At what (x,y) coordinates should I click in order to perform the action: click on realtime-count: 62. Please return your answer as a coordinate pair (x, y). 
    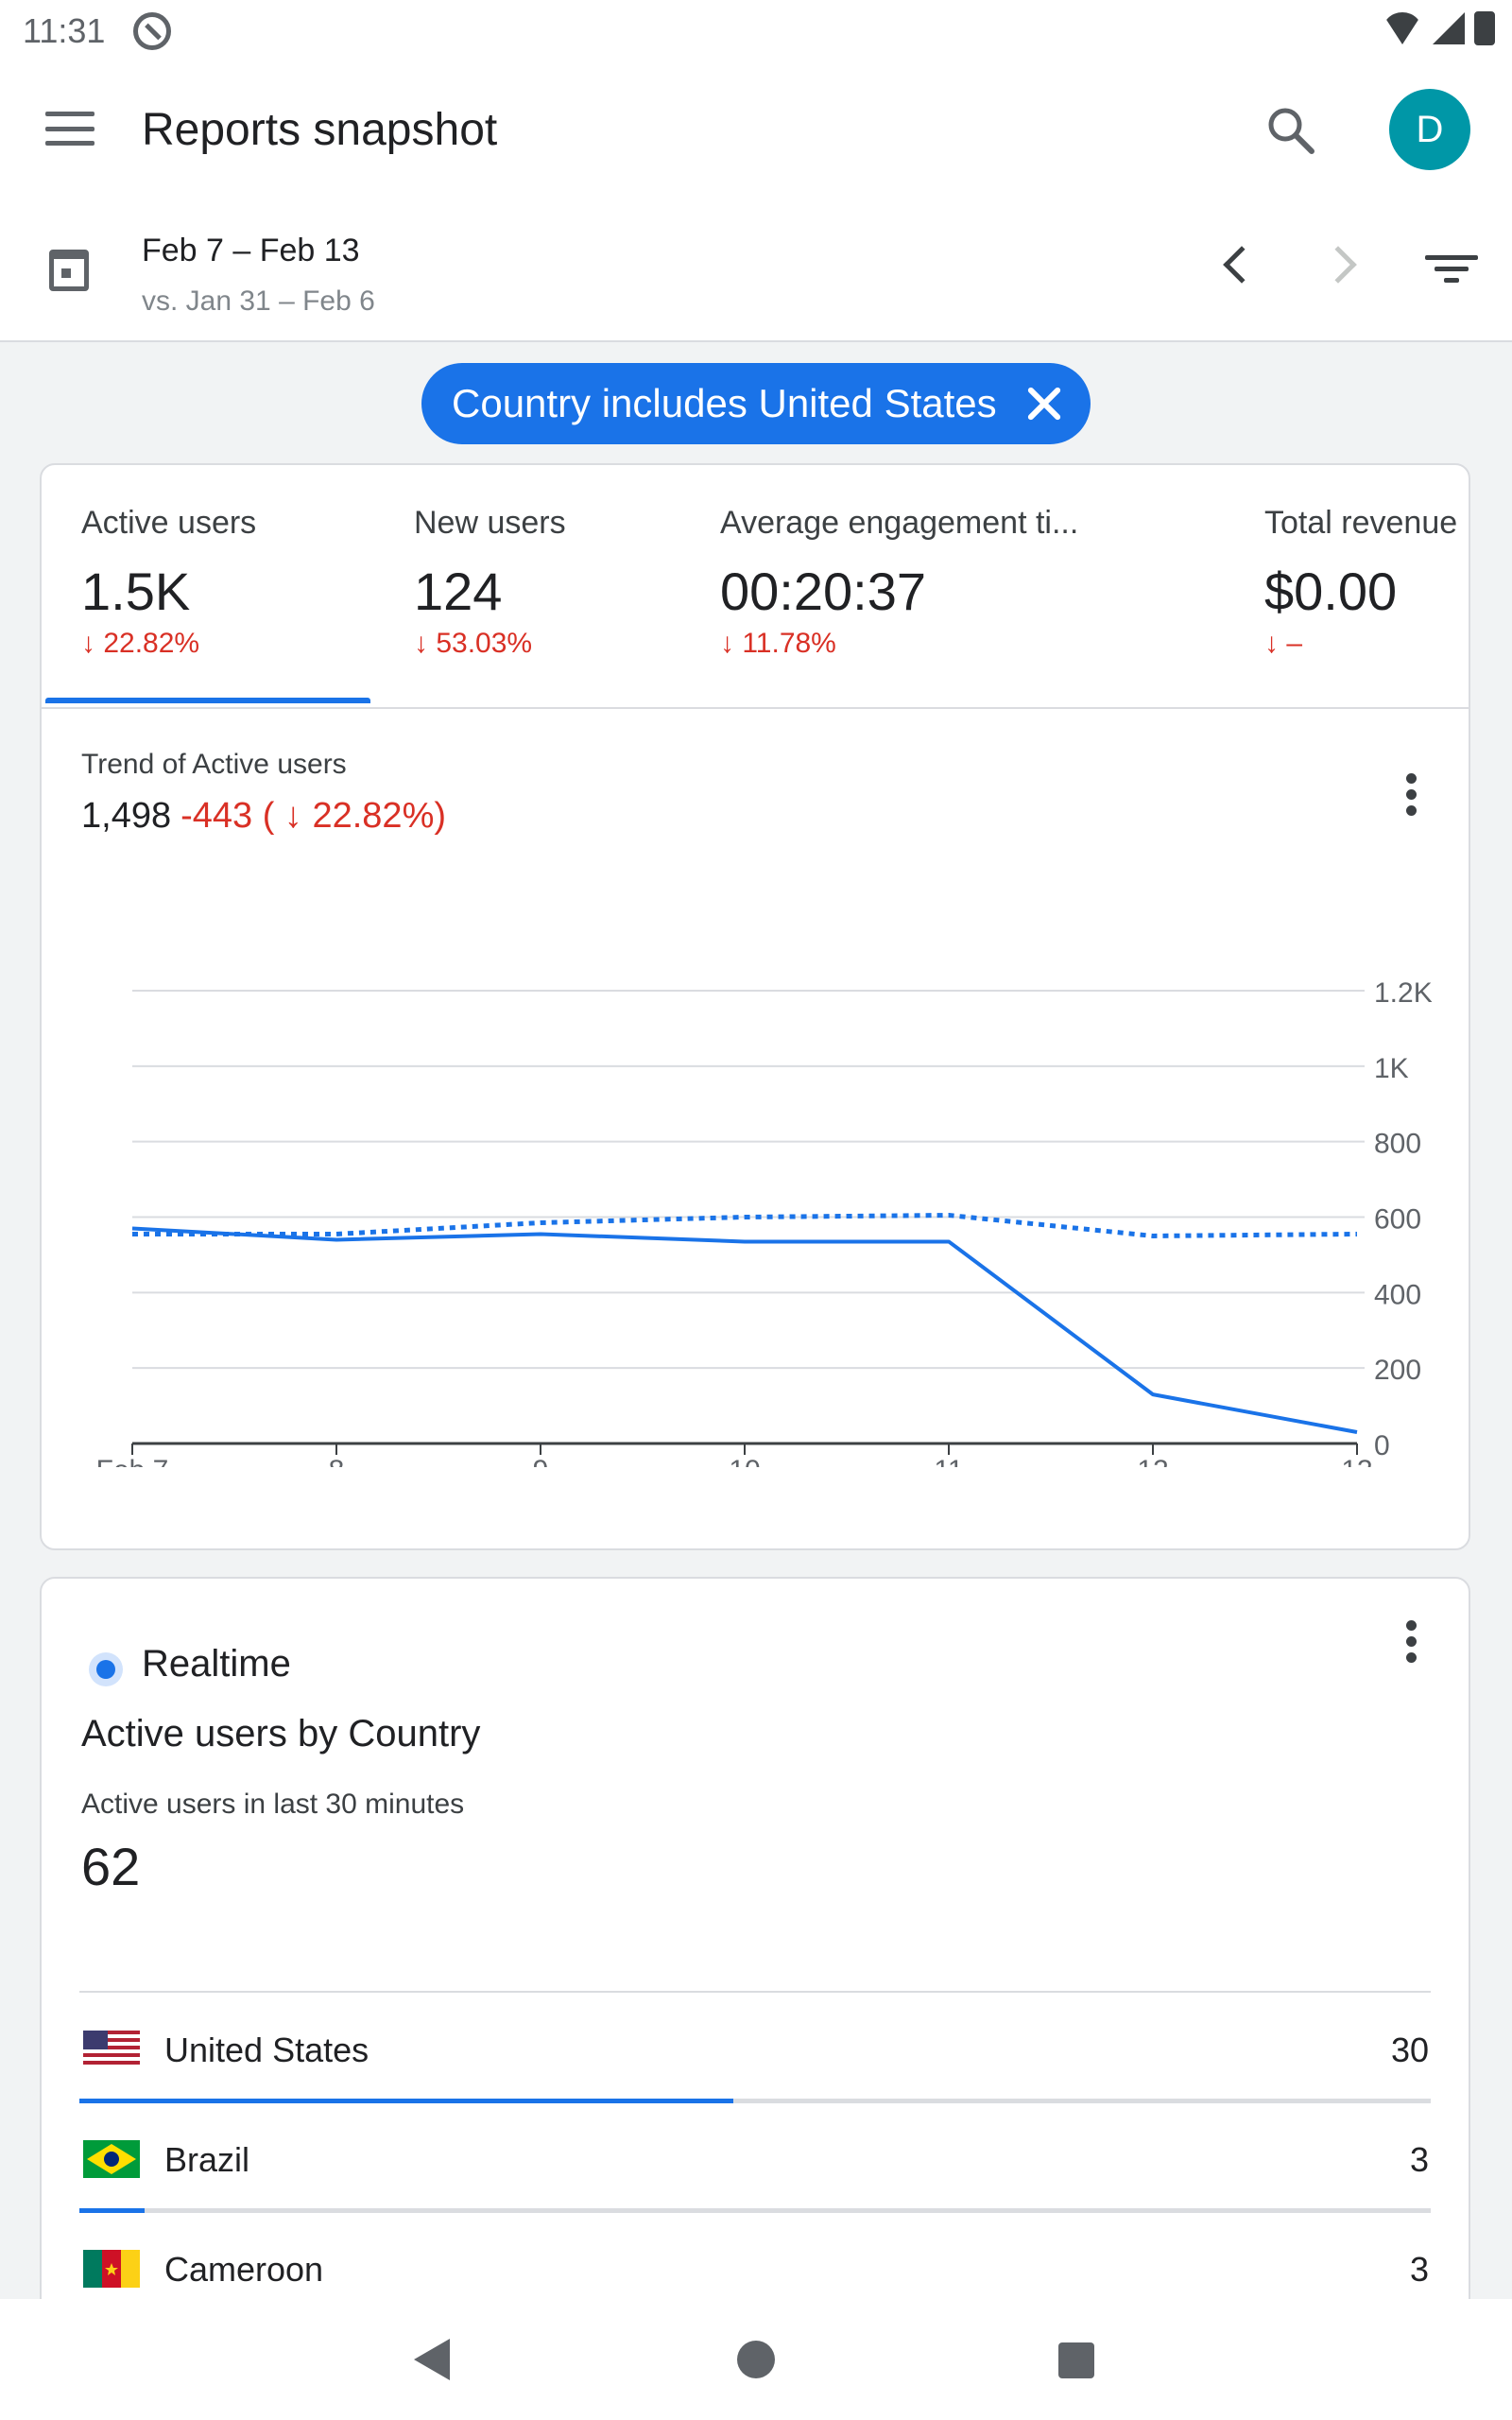
    Looking at the image, I should click on (111, 1866).